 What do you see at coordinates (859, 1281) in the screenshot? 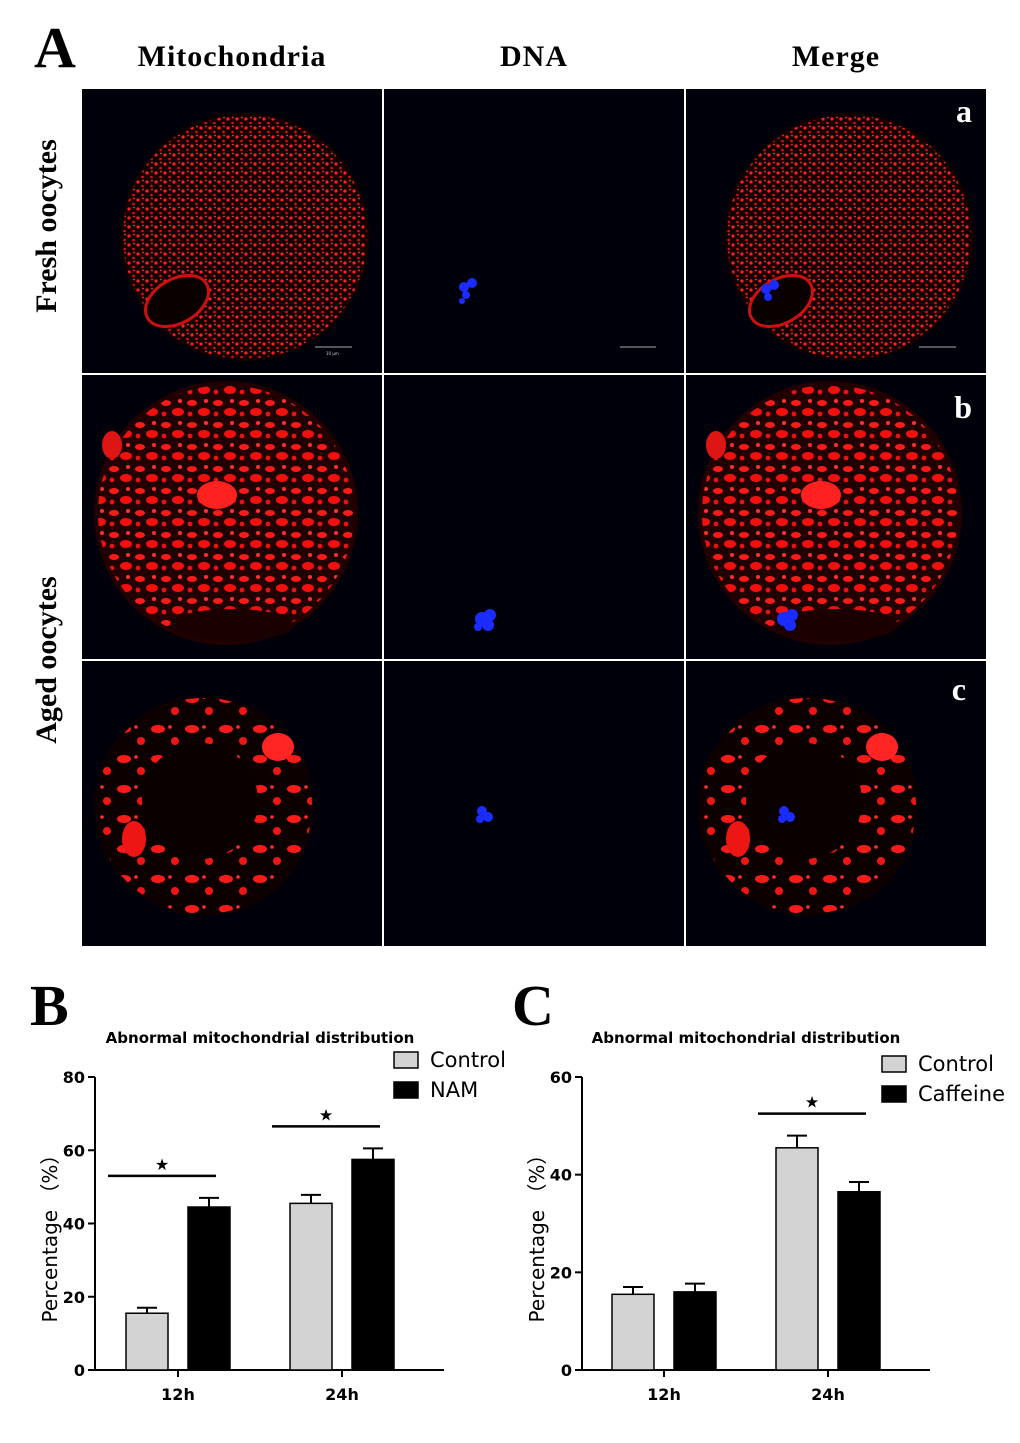
I see `bar-caffeine-24h` at bounding box center [859, 1281].